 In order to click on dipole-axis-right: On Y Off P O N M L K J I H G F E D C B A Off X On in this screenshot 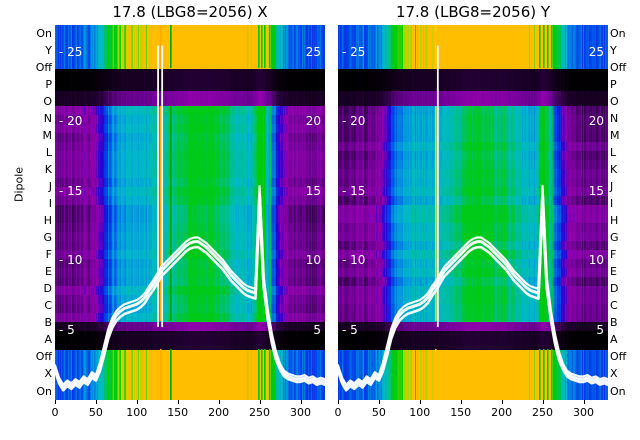, I will do `click(624, 212)`.